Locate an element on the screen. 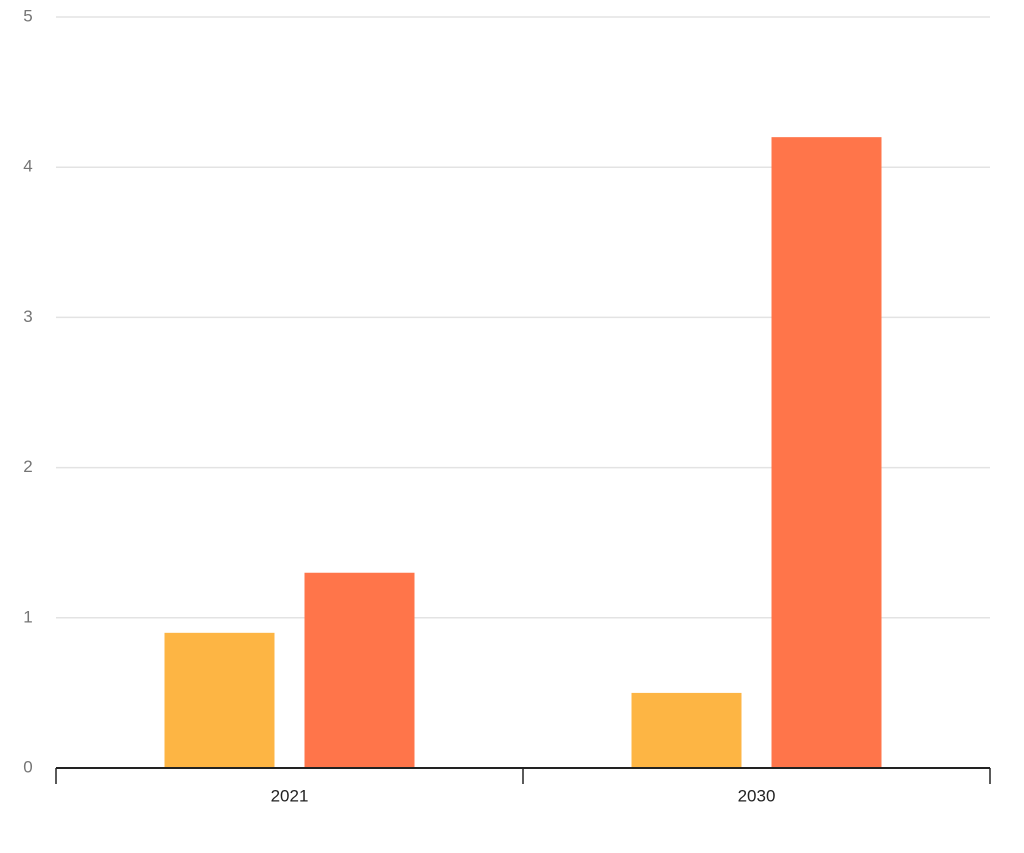 This screenshot has height=853, width=1024. x-tick-label: 2030 is located at coordinates (757, 795).